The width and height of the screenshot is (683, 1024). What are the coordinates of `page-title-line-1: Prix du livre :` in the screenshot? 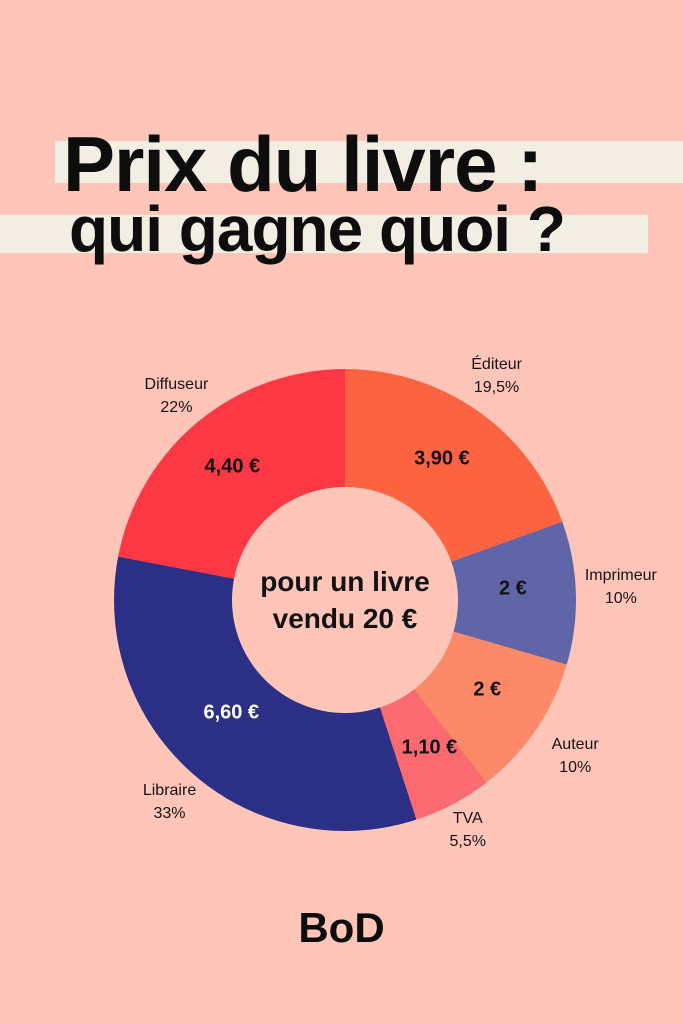 It's located at (303, 164).